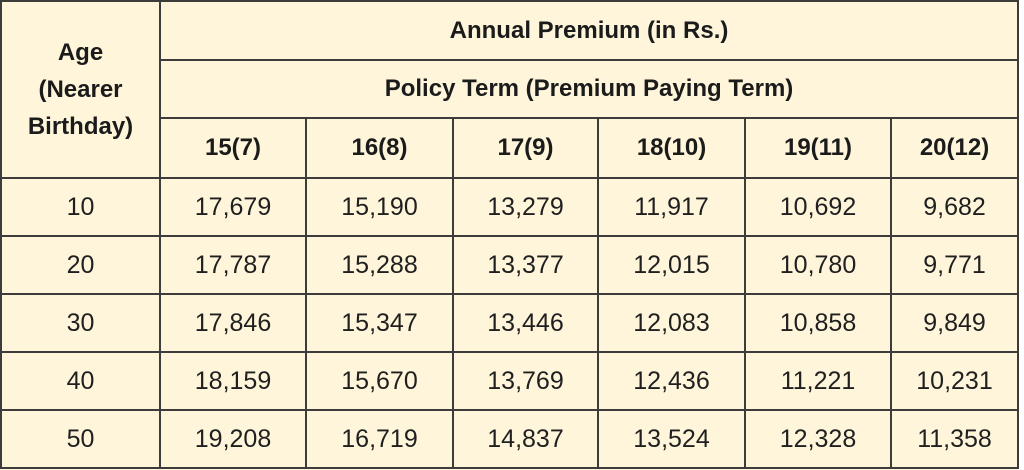 This screenshot has width=1024, height=470. What do you see at coordinates (525, 148) in the screenshot?
I see `column-header: 17(9)` at bounding box center [525, 148].